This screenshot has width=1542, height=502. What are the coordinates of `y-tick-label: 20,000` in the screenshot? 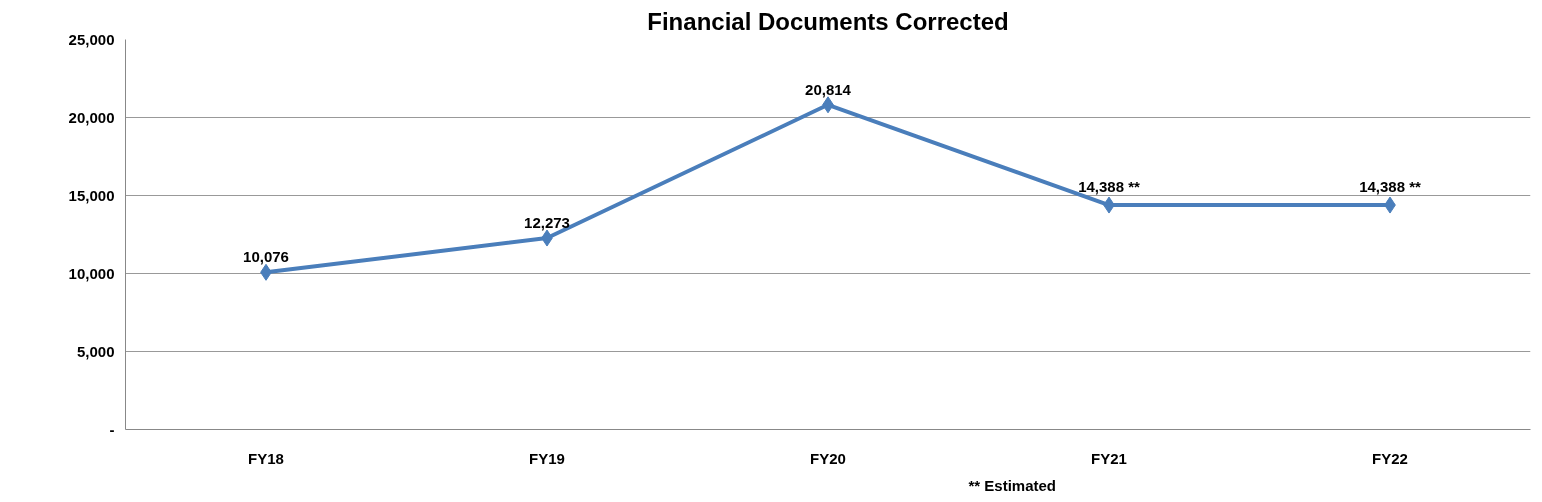 It's located at (91, 117).